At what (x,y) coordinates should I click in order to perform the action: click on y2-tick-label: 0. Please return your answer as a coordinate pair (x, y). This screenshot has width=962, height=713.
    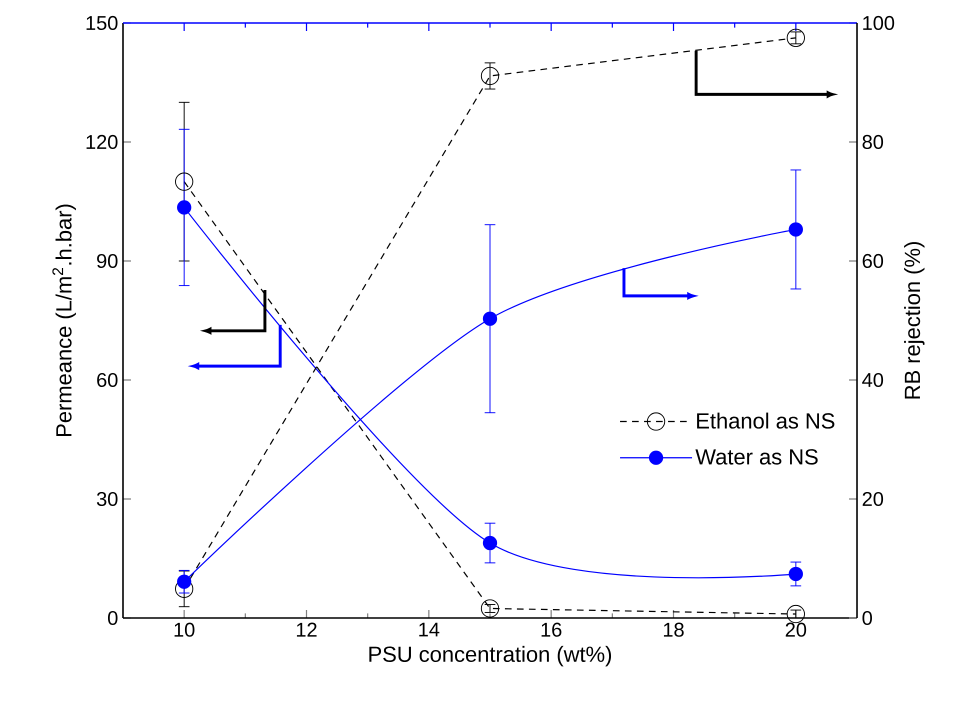
    Looking at the image, I should click on (867, 618).